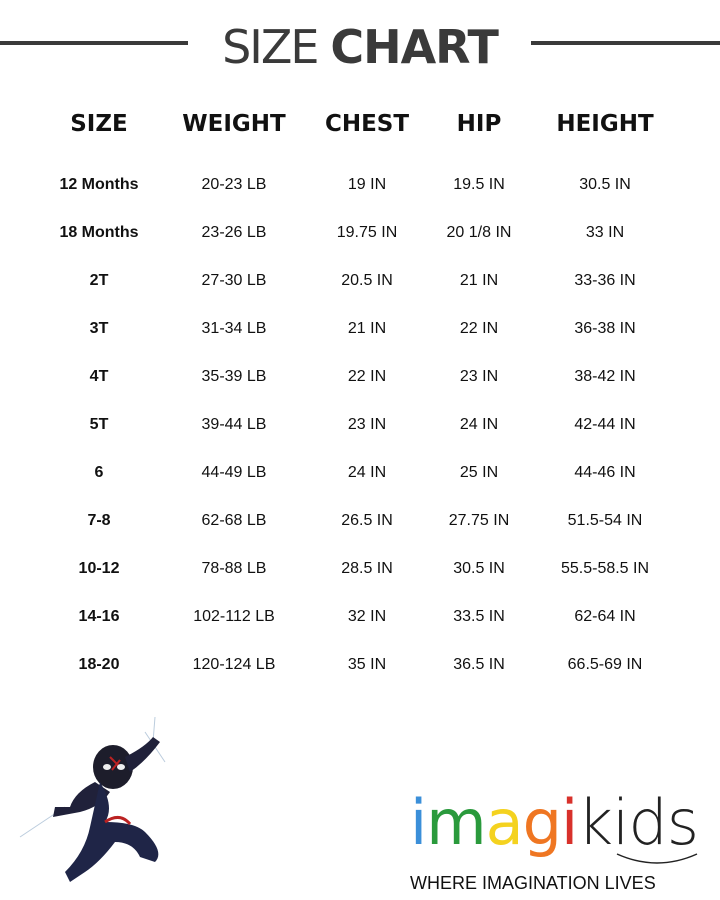 This screenshot has height=900, width=720. Describe the element at coordinates (234, 232) in the screenshot. I see `table-cell: 23-26 LB` at that location.